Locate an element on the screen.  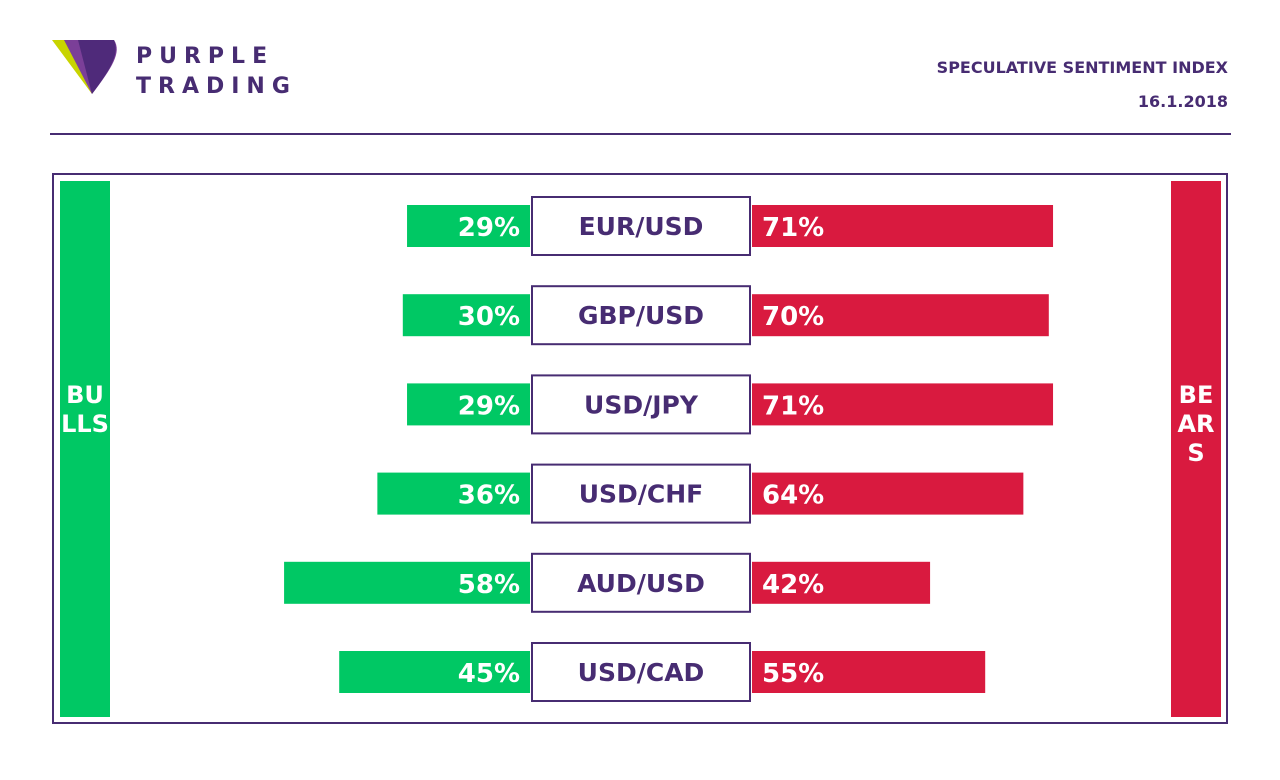
bear-bar-usd-jpy is located at coordinates (903, 404).